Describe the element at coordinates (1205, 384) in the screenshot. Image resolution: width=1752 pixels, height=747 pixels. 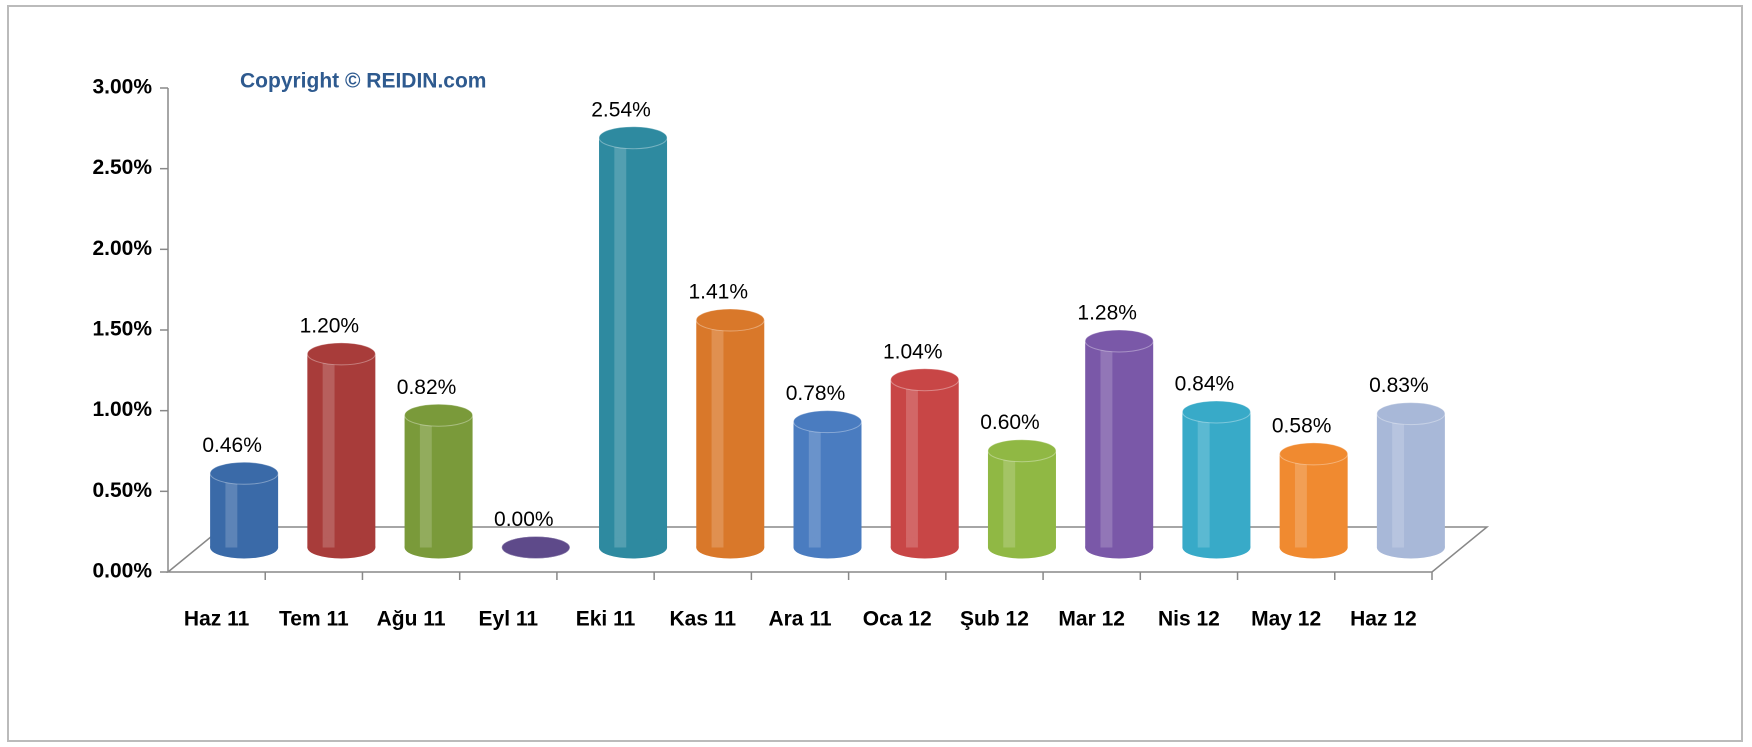
I see `value-label: 0.84%` at that location.